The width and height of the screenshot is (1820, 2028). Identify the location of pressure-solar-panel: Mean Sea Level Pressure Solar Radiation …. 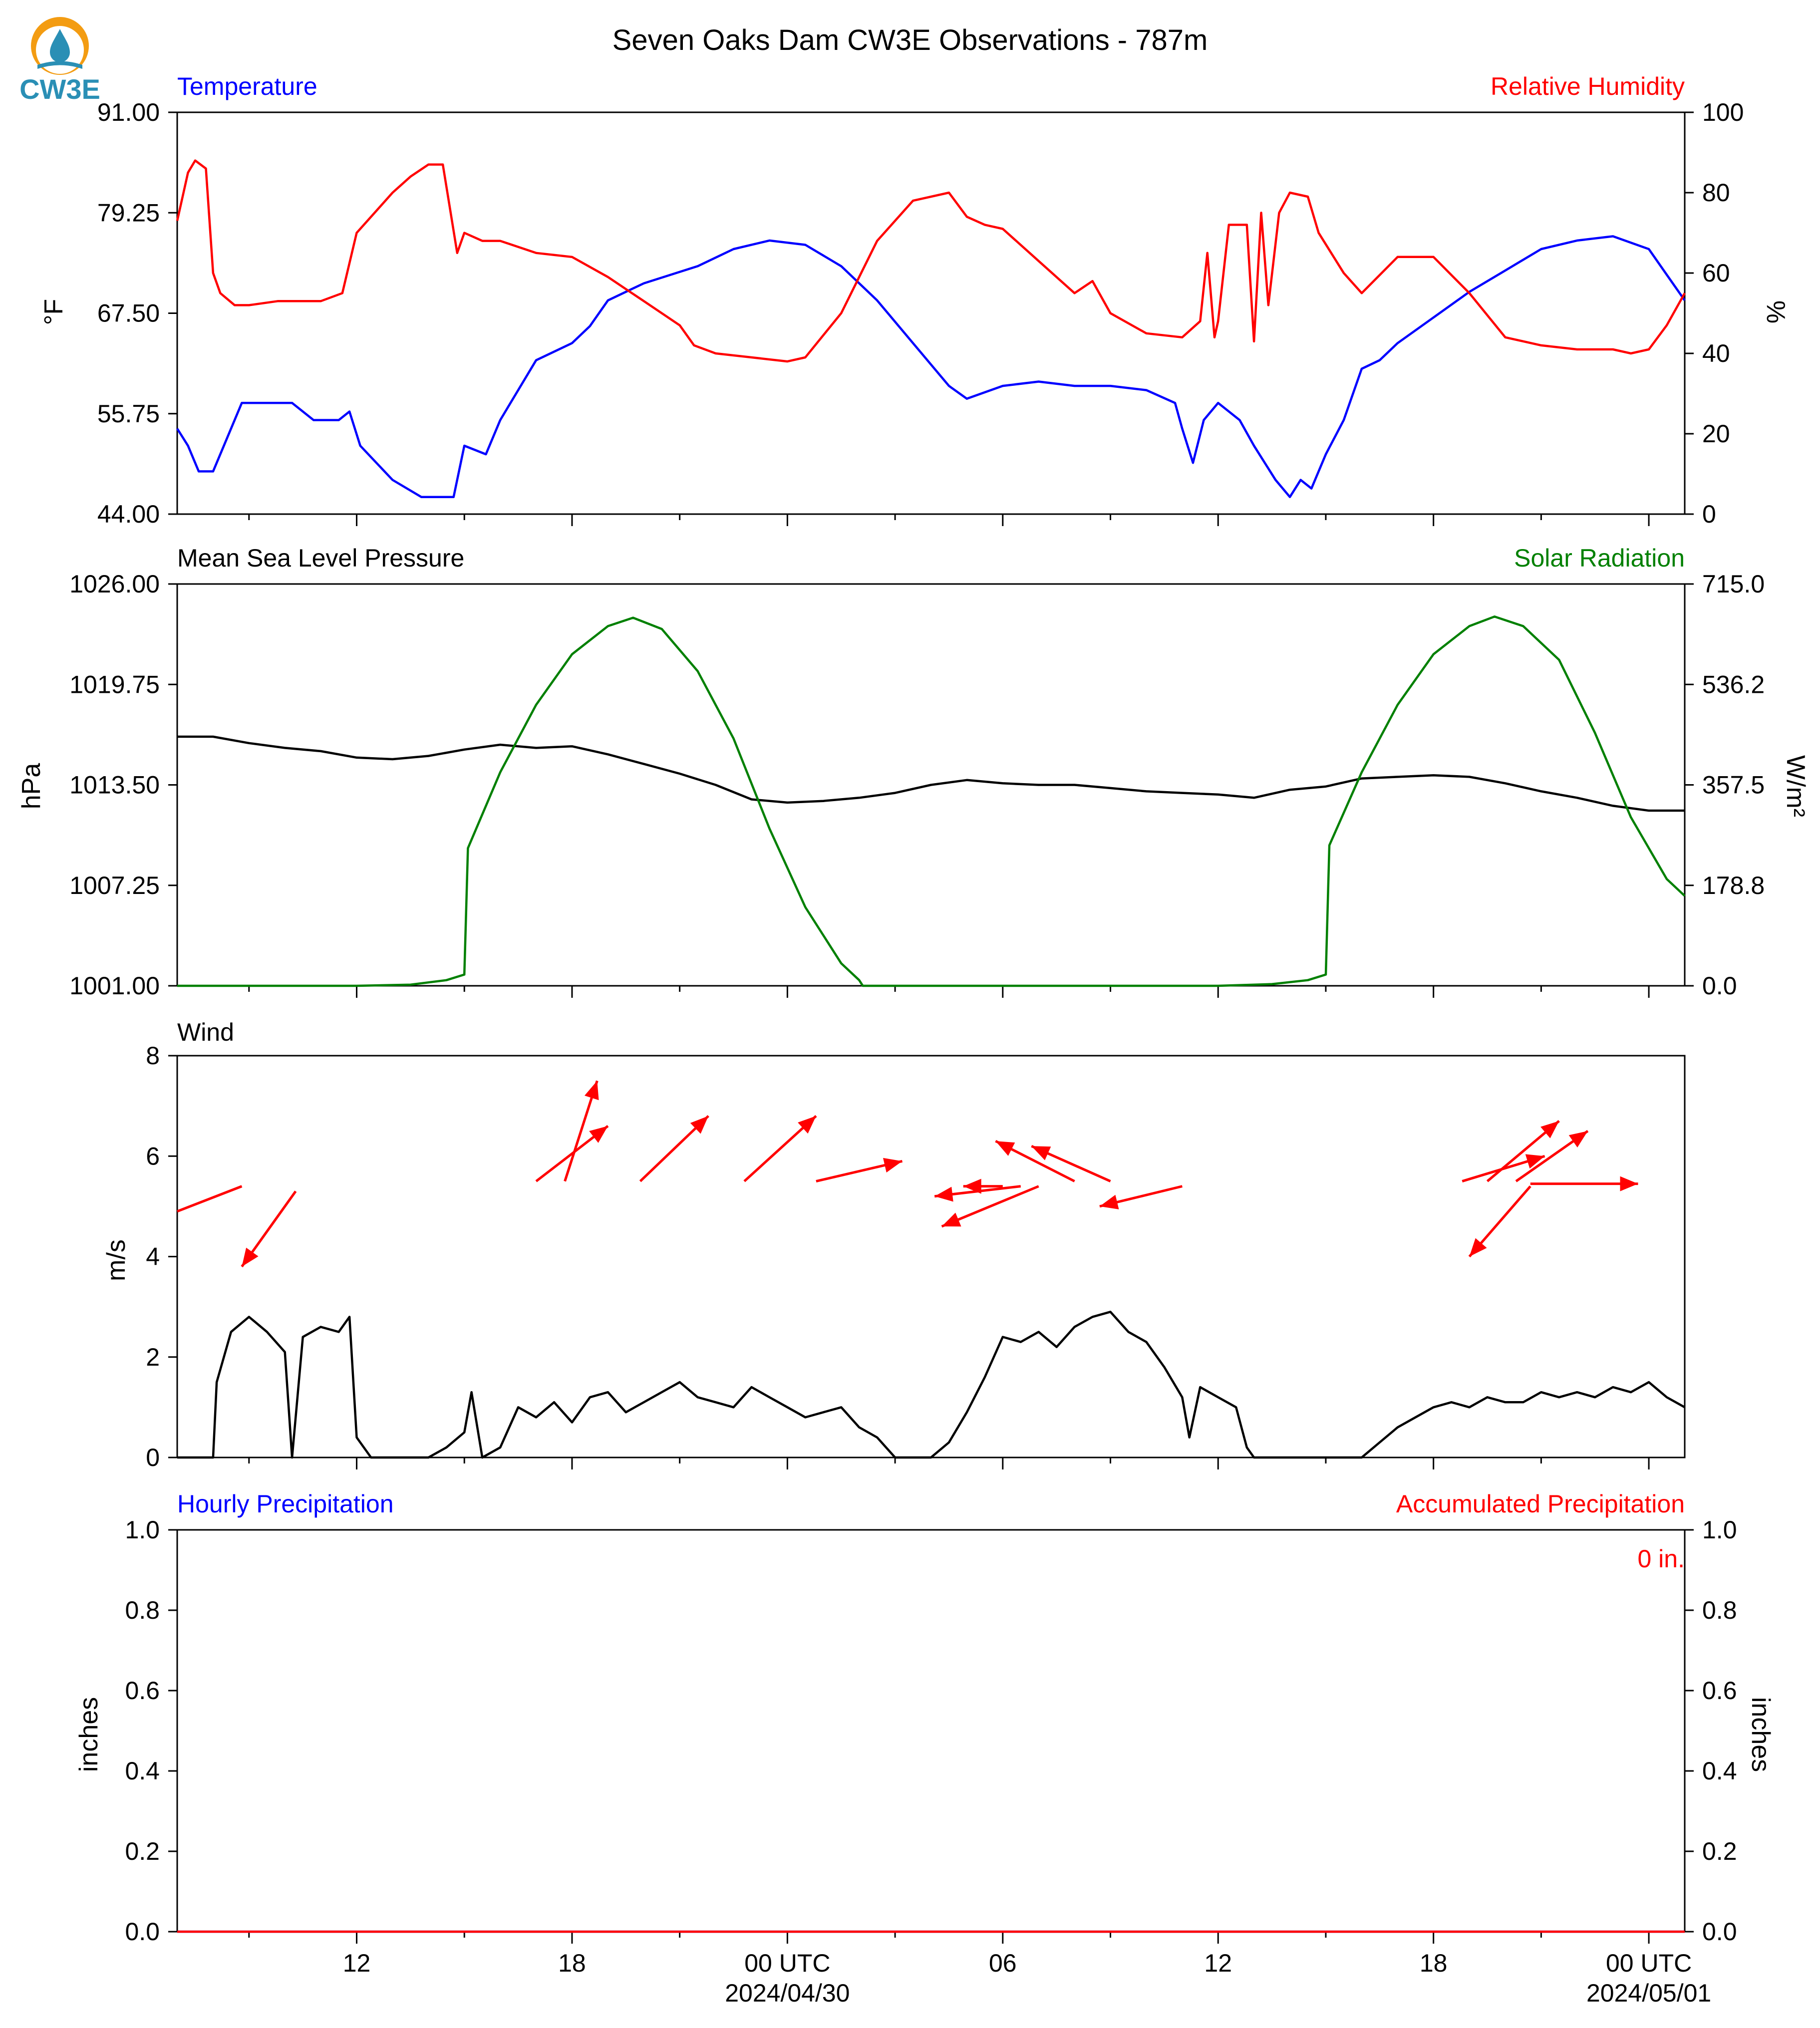
(913, 680).